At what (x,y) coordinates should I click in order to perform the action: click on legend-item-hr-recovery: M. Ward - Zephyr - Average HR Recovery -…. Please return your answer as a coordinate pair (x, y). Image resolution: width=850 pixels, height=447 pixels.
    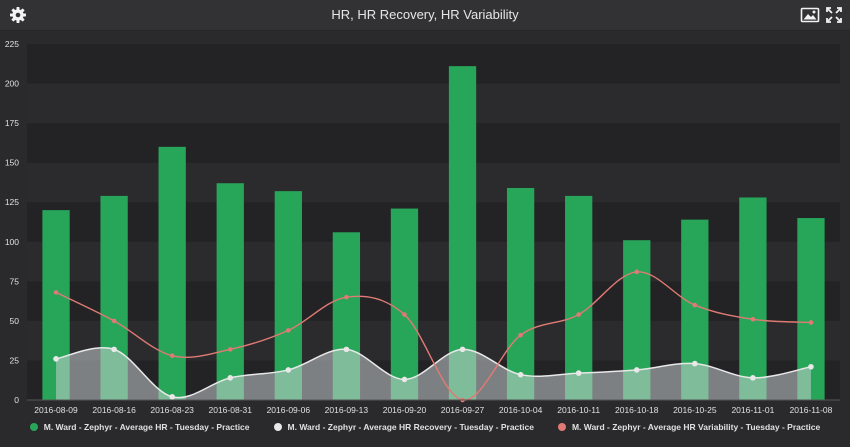
    Looking at the image, I should click on (403, 427).